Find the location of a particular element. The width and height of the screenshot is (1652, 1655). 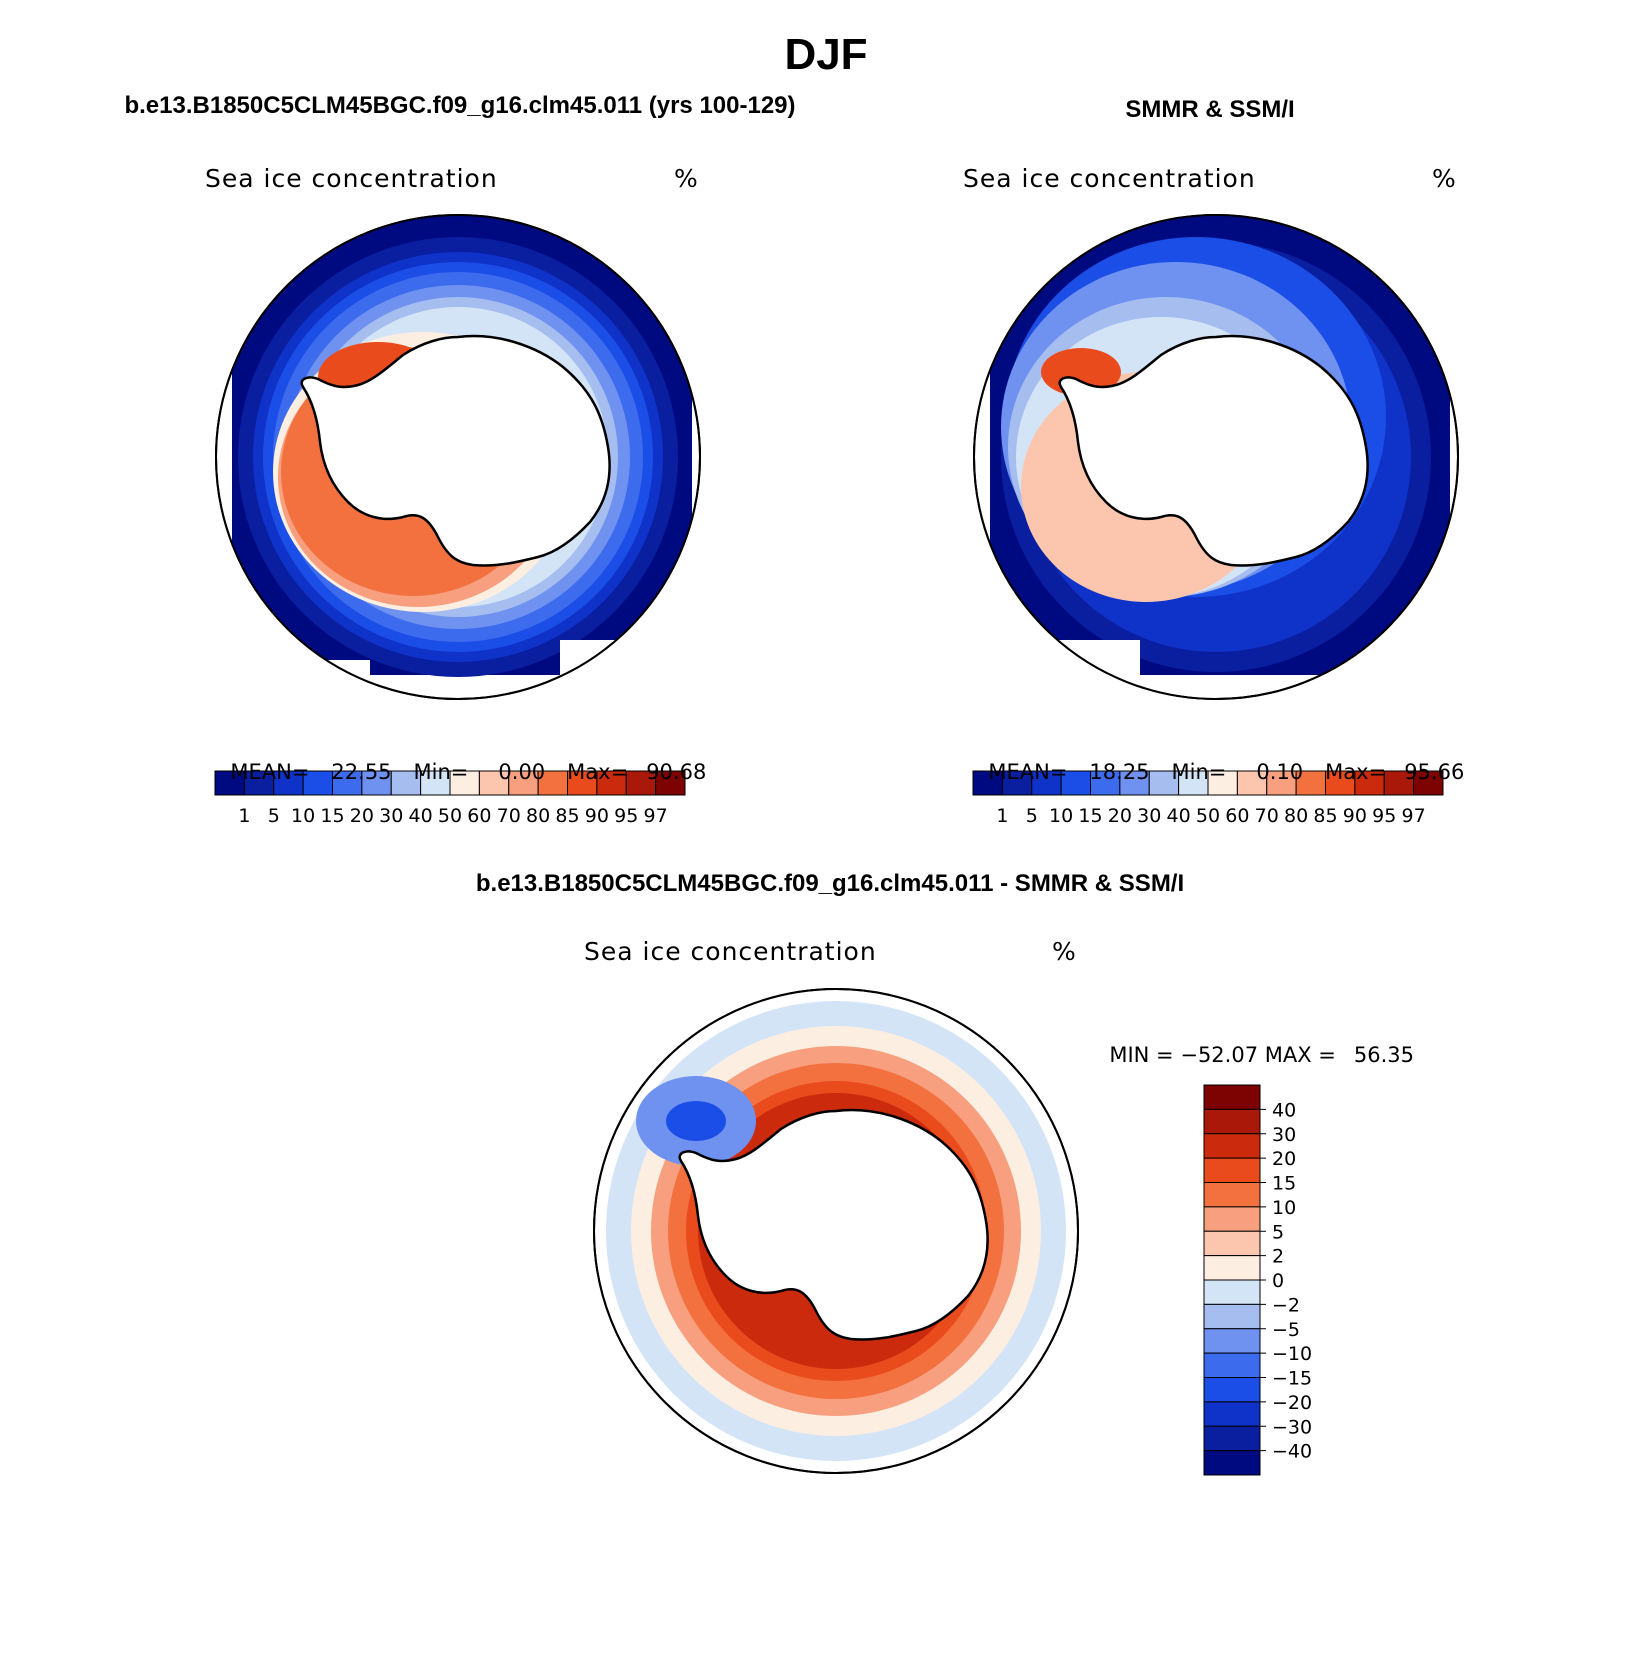

obs-mean-value: 18.25 is located at coordinates (1119, 772).